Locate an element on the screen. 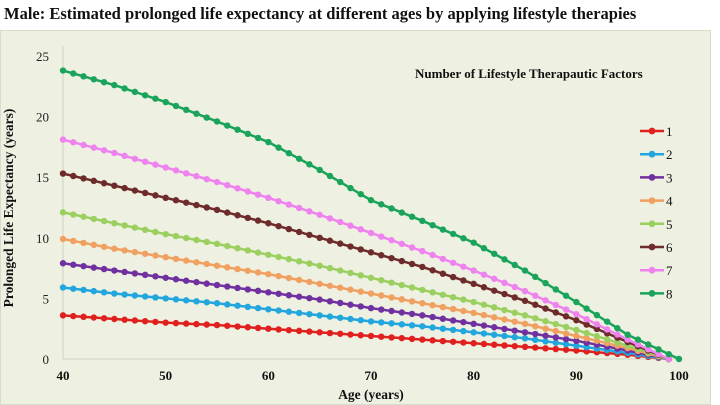 This screenshot has height=405, width=720. y-tick-label: 5 is located at coordinates (46, 298).